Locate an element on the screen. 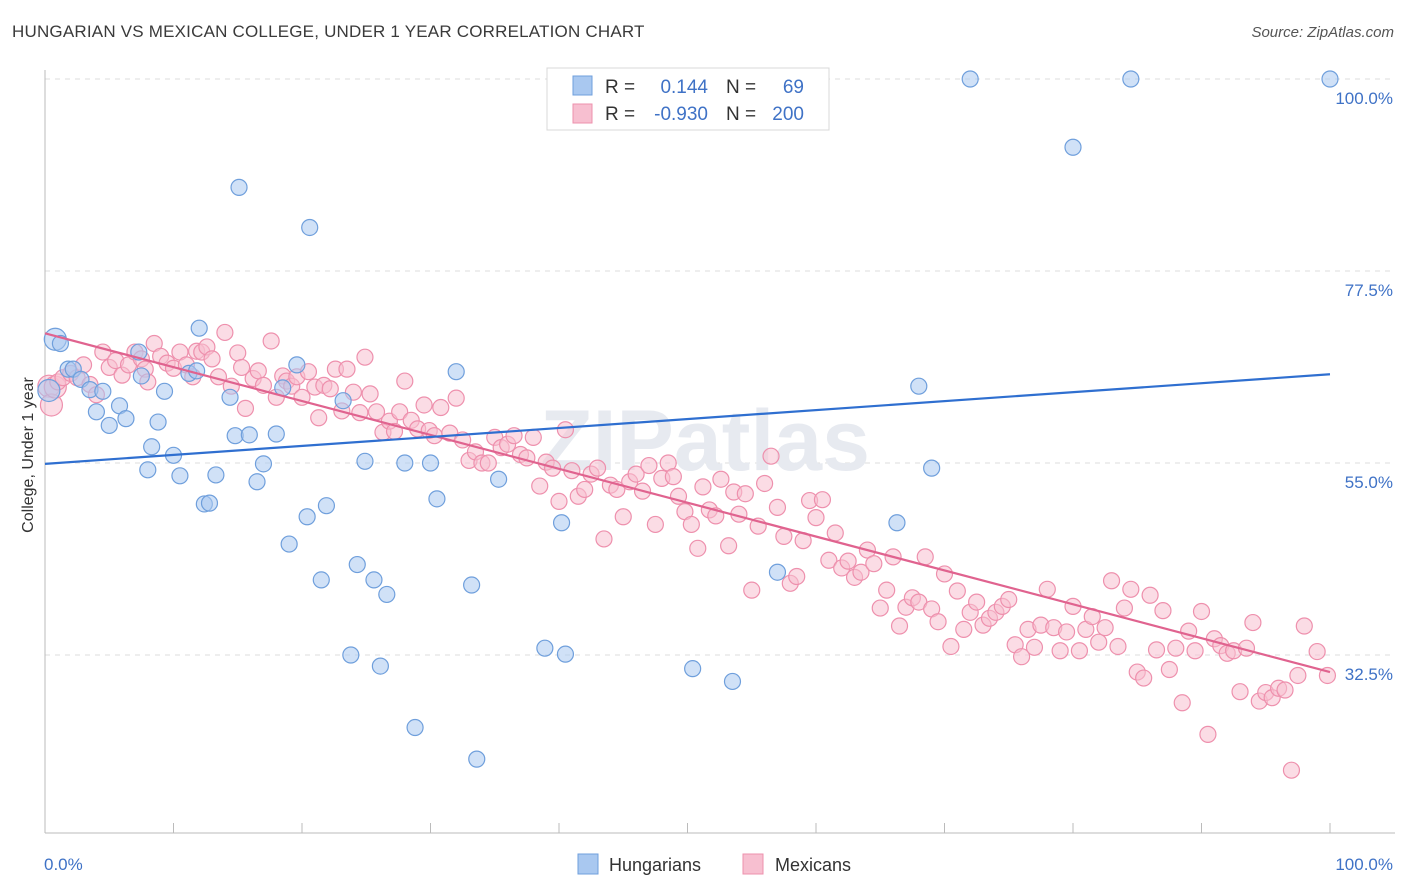  legend-r-value-1: 0.144 is located at coordinates (684, 87).